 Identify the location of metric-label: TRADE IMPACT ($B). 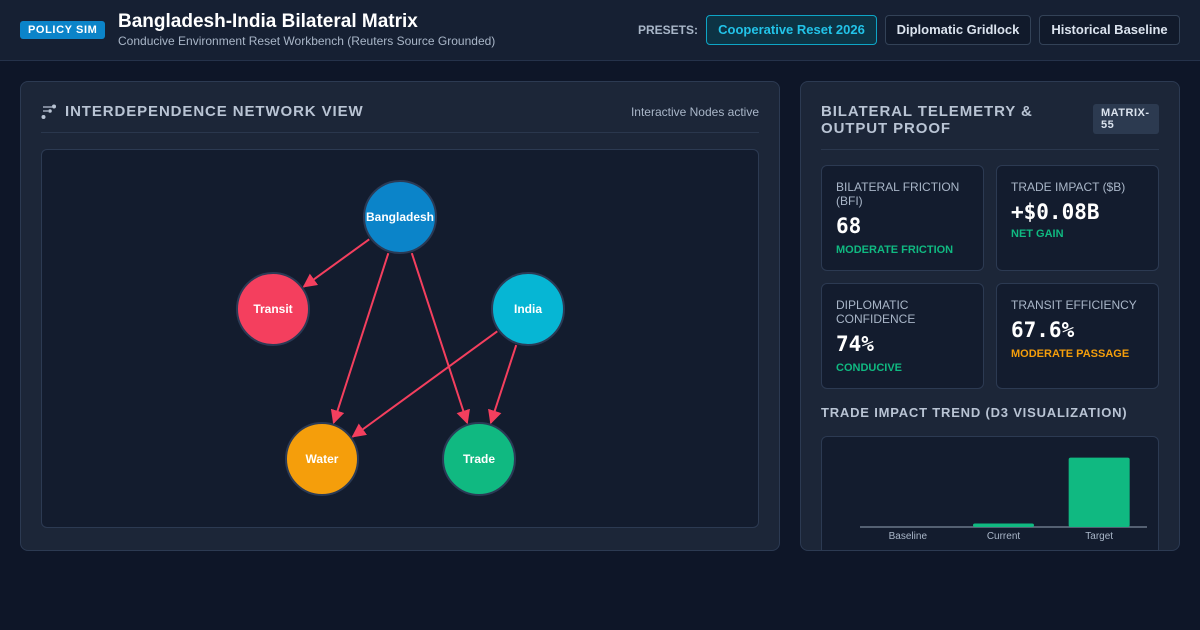
(1068, 187).